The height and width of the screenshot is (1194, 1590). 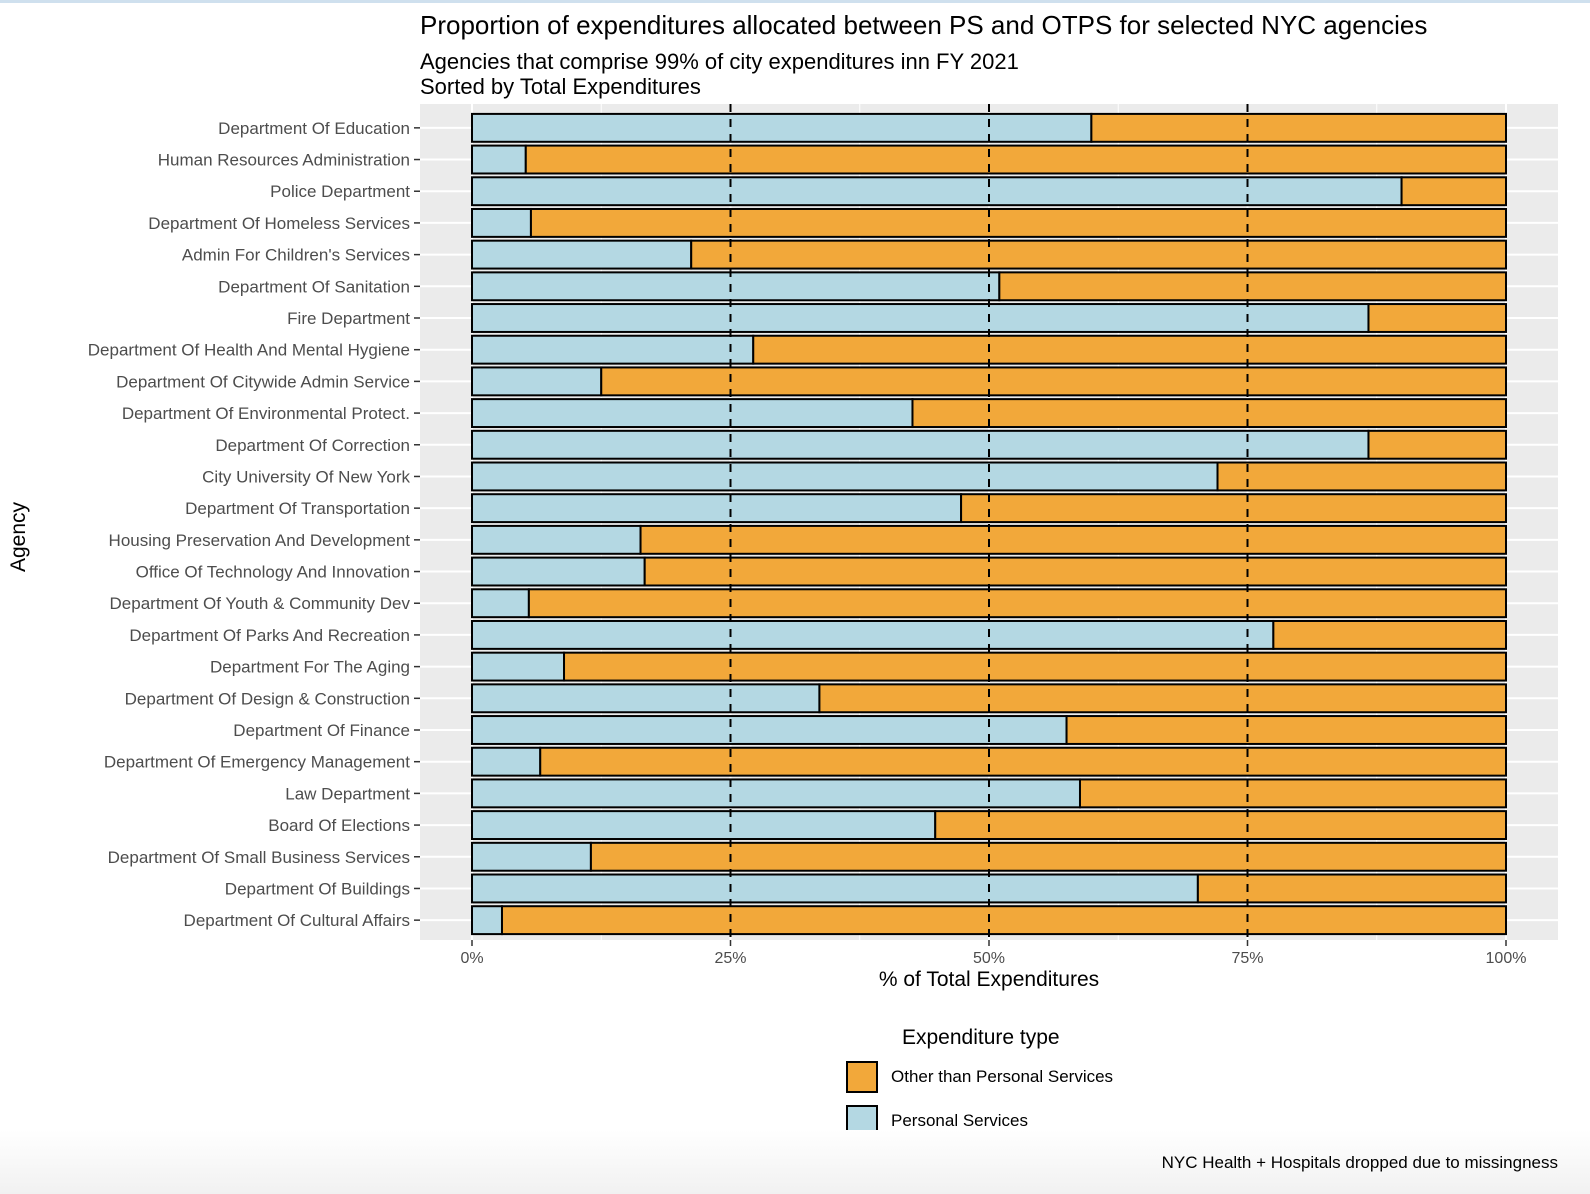 What do you see at coordinates (560, 86) in the screenshot?
I see `subtitle-line-2: Sorted by Total Expenditures` at bounding box center [560, 86].